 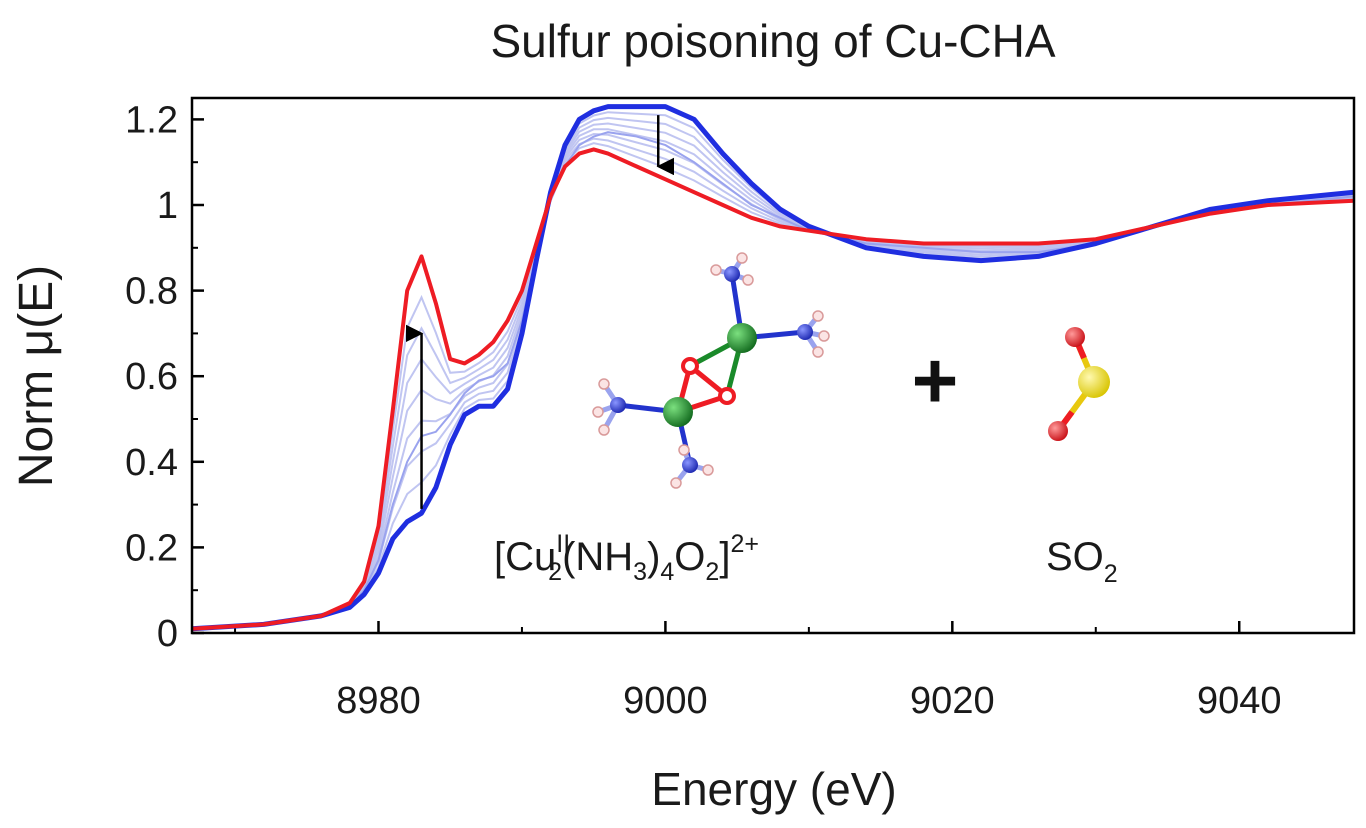 What do you see at coordinates (539, 312) in the screenshot?
I see `annotations` at bounding box center [539, 312].